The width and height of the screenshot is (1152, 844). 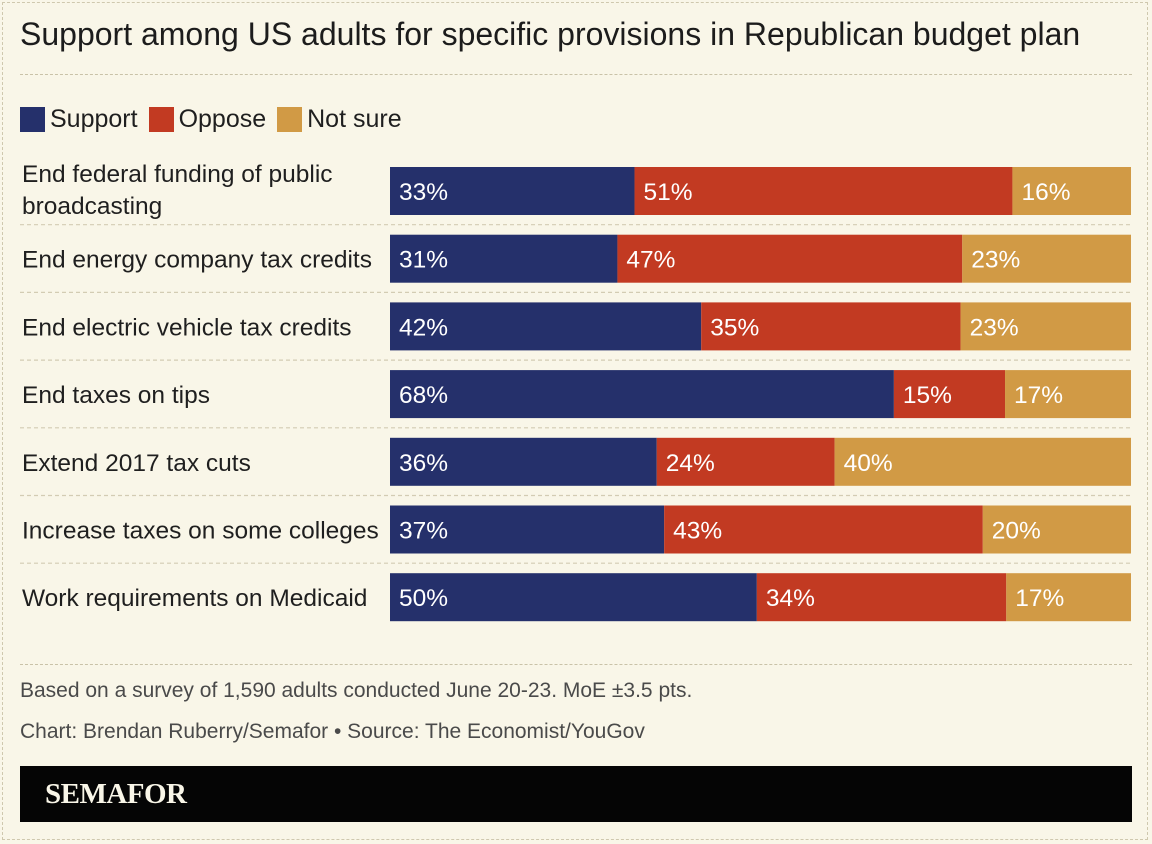 What do you see at coordinates (194, 598) in the screenshot?
I see `category-label-work-requirements-on-medicaid: Work requirements on Medicaid` at bounding box center [194, 598].